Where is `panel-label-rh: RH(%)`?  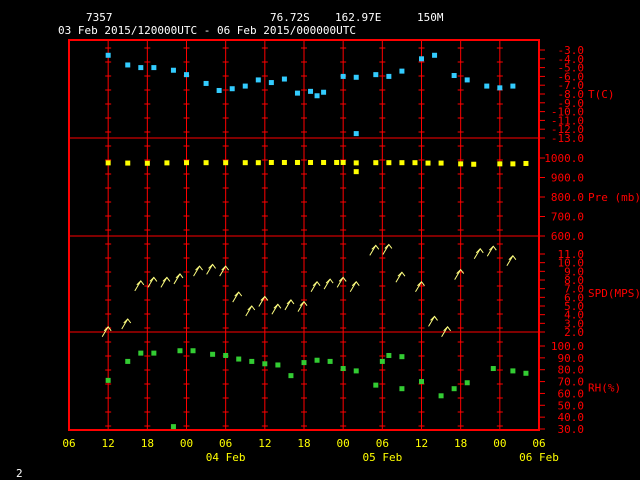 panel-label-rh: RH(%) is located at coordinates (604, 388).